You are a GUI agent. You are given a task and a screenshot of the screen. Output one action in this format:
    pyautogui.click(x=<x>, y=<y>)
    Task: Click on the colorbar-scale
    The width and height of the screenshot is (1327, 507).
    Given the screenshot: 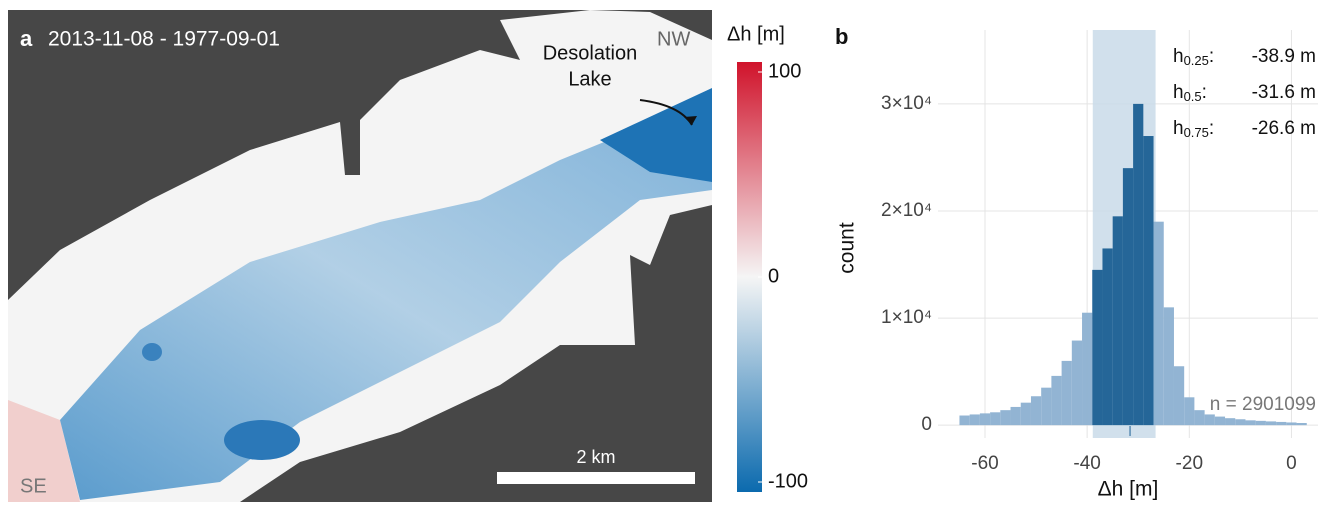 What is the action you would take?
    pyautogui.click(x=749, y=277)
    